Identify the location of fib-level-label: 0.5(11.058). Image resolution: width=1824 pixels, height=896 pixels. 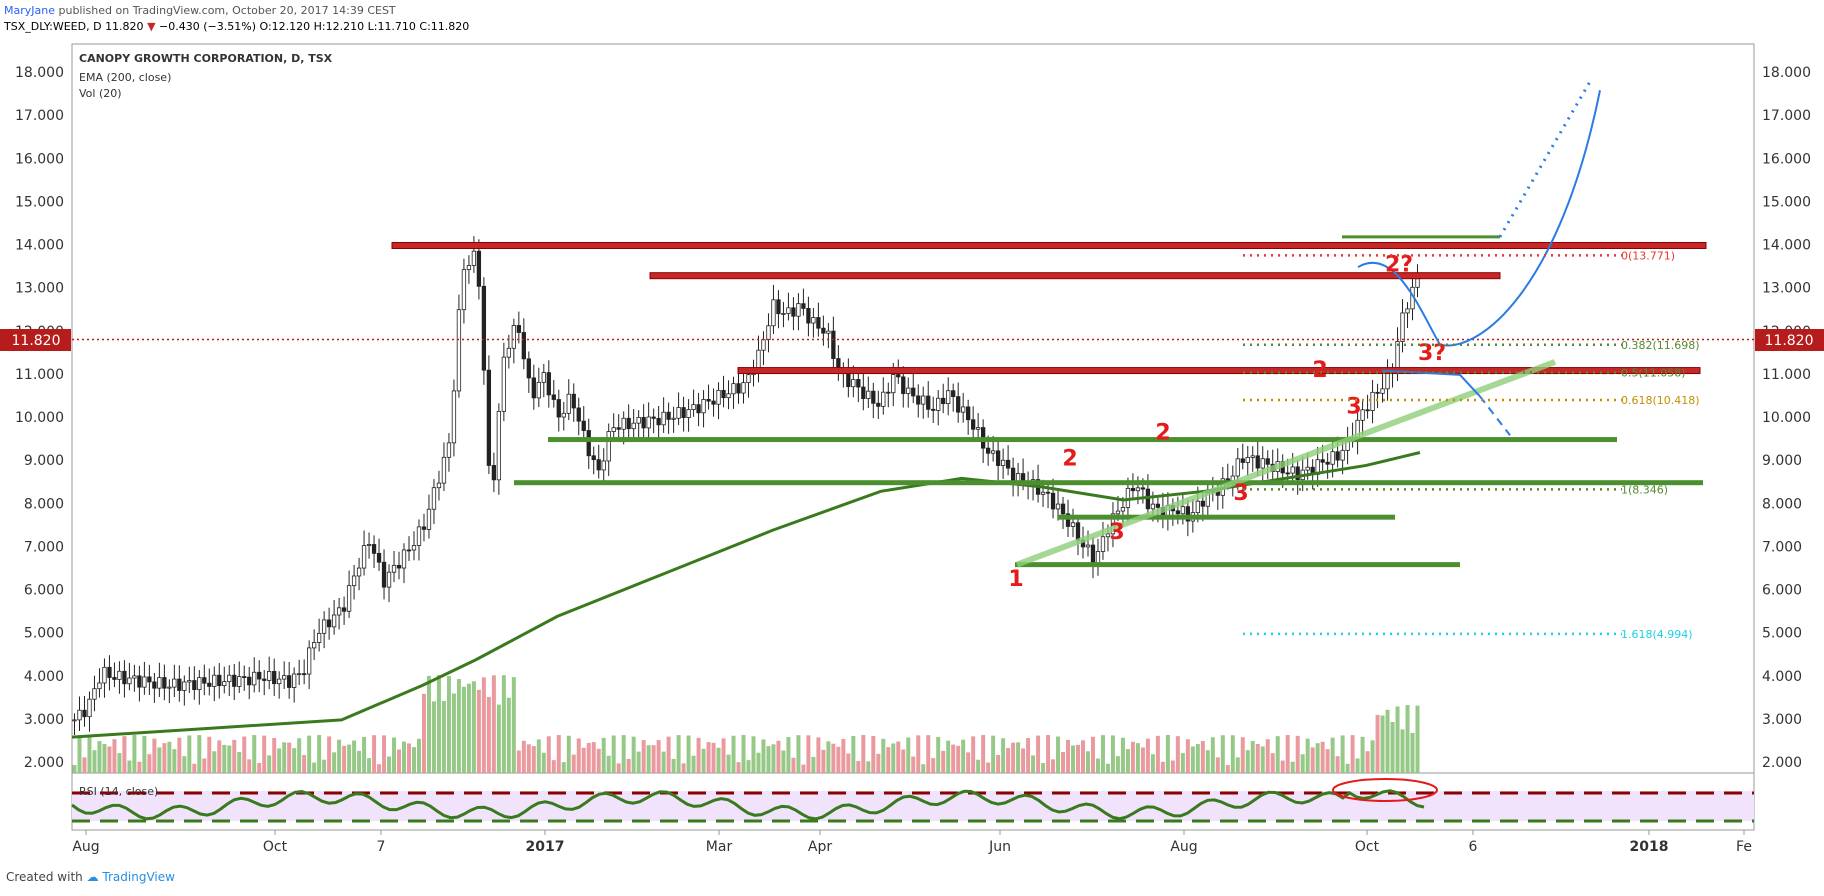
(1653, 372).